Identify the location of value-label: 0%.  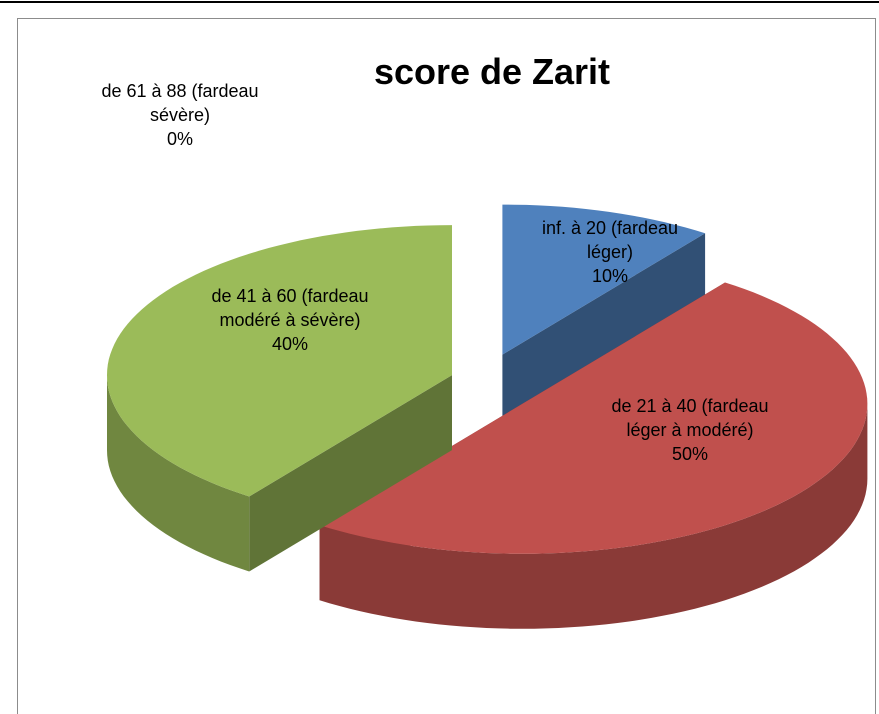
(179, 139).